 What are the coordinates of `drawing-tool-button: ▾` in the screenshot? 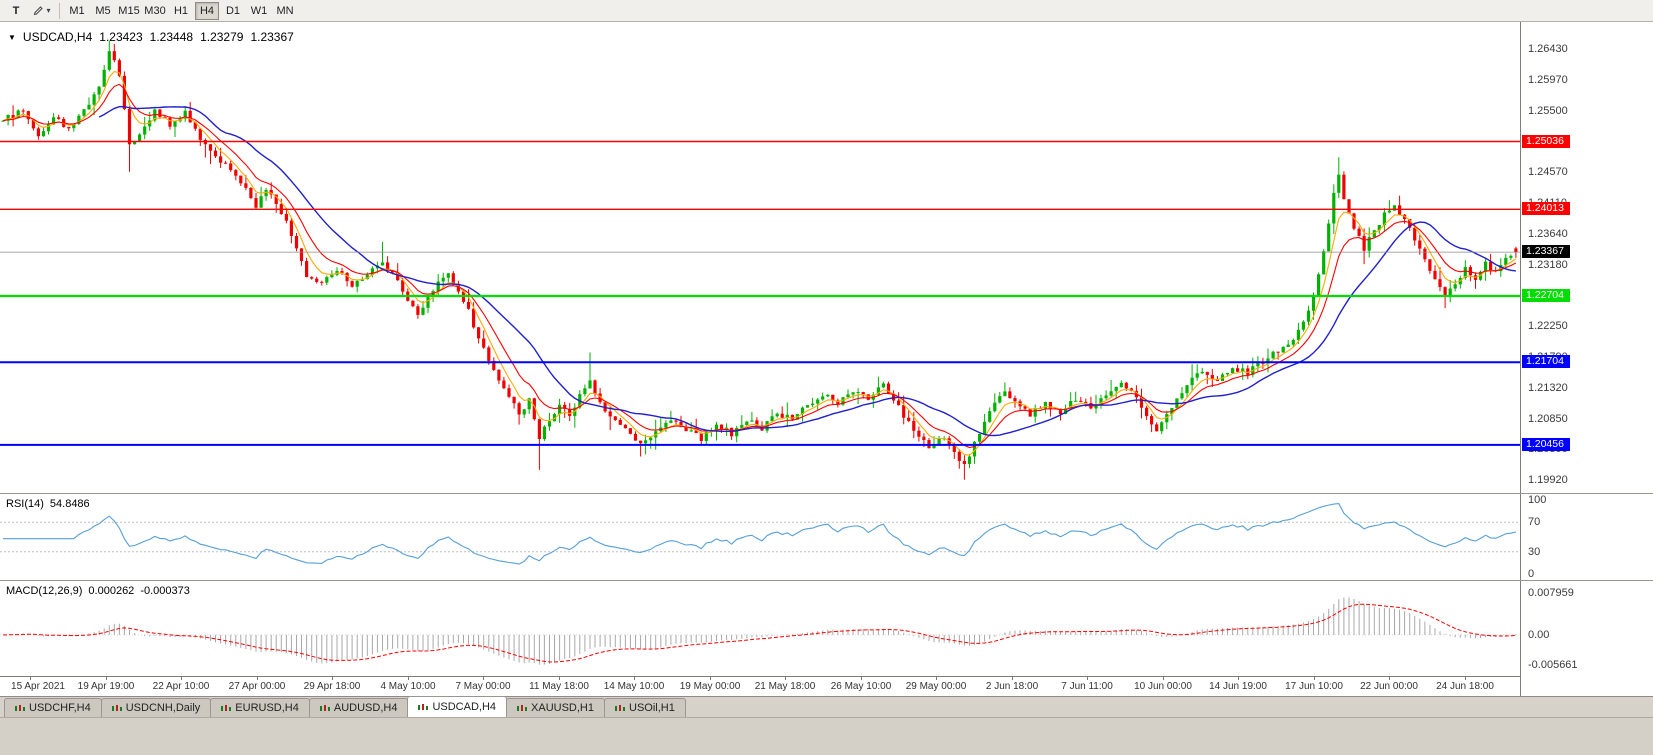 It's located at (42, 11).